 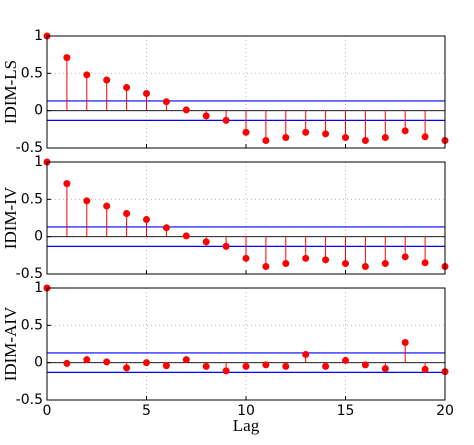 What do you see at coordinates (10, 92) in the screenshot?
I see `y-axis-label: IDIM-LS` at bounding box center [10, 92].